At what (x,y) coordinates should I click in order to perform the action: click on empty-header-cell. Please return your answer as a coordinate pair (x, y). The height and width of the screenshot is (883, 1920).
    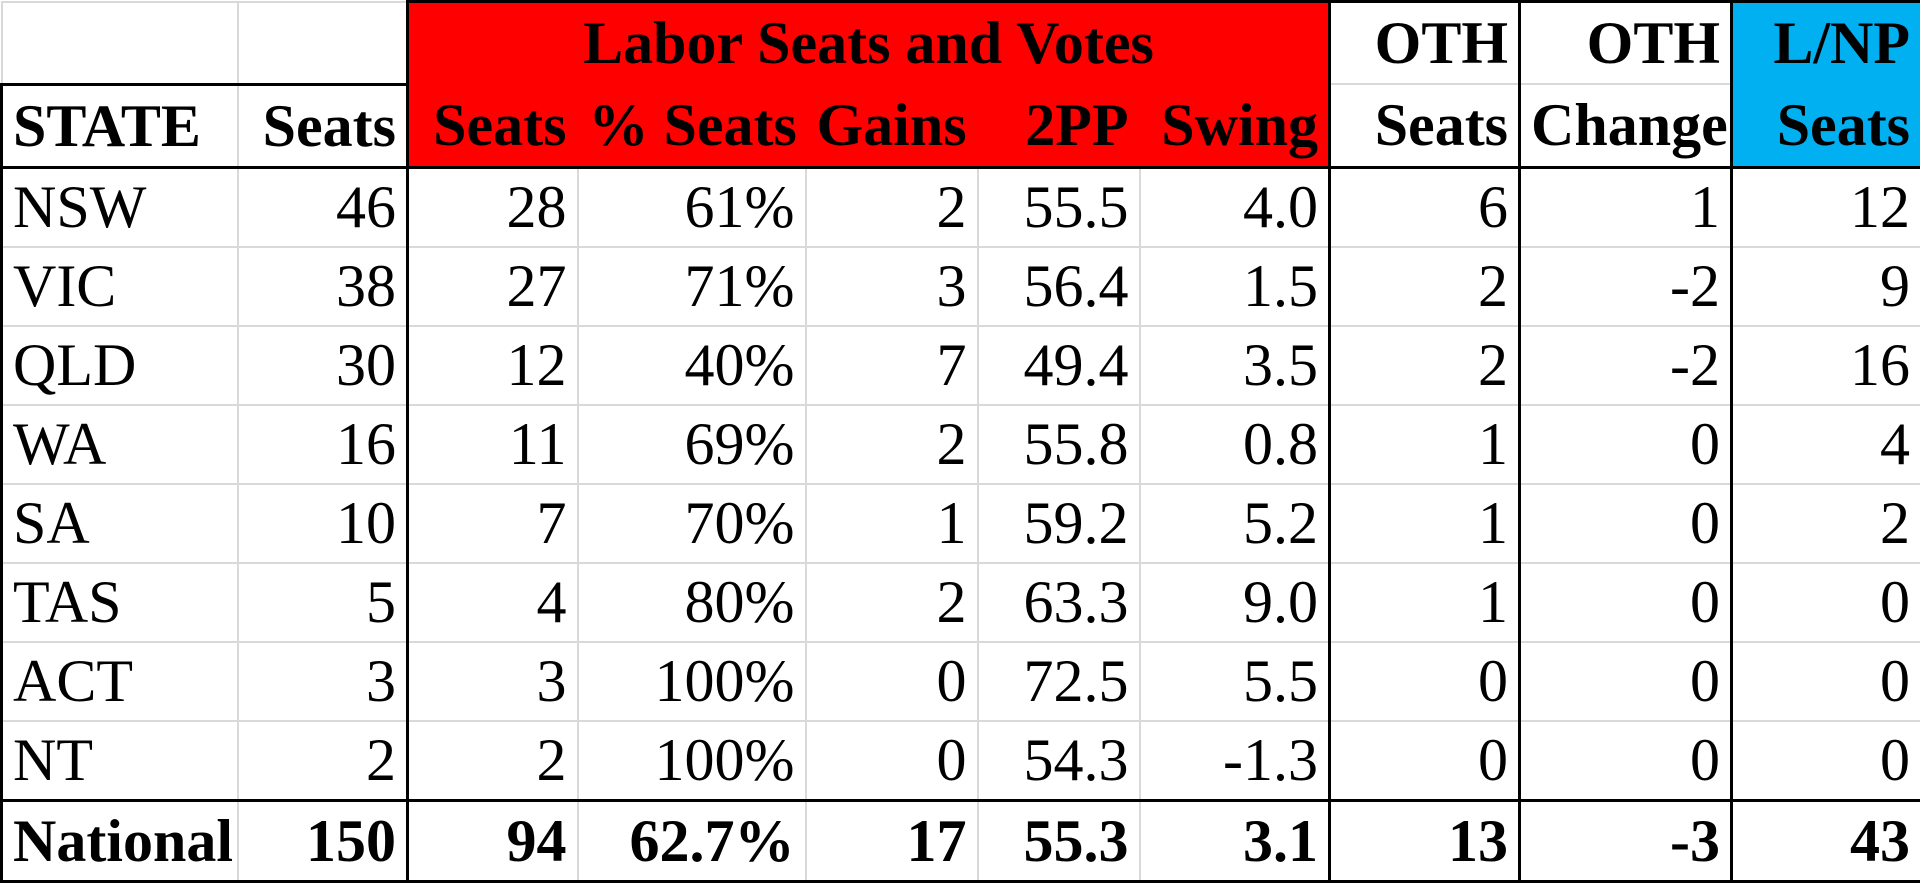
    Looking at the image, I should click on (323, 43).